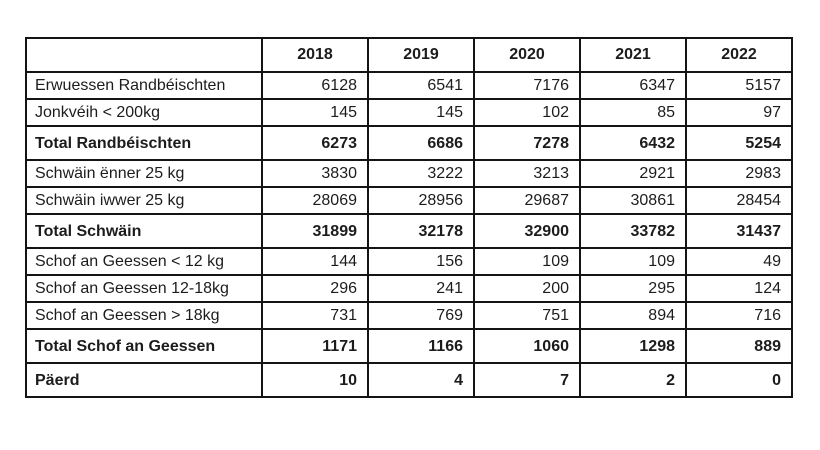 The image size is (820, 450). I want to click on value-cell: 7, so click(527, 380).